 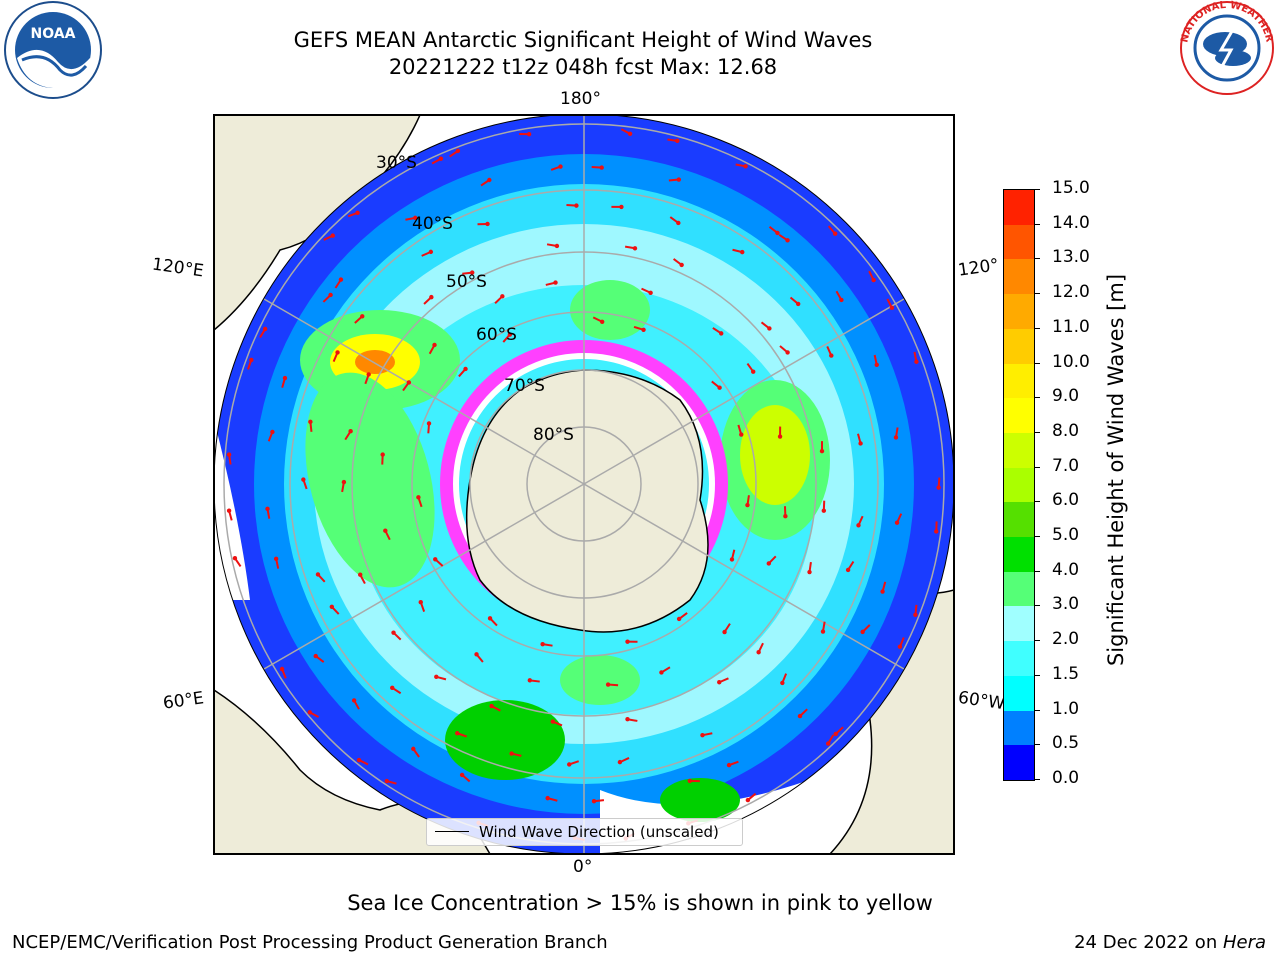 I want to click on legend-label: Wind Wave Direction (unscaled), so click(x=599, y=832).